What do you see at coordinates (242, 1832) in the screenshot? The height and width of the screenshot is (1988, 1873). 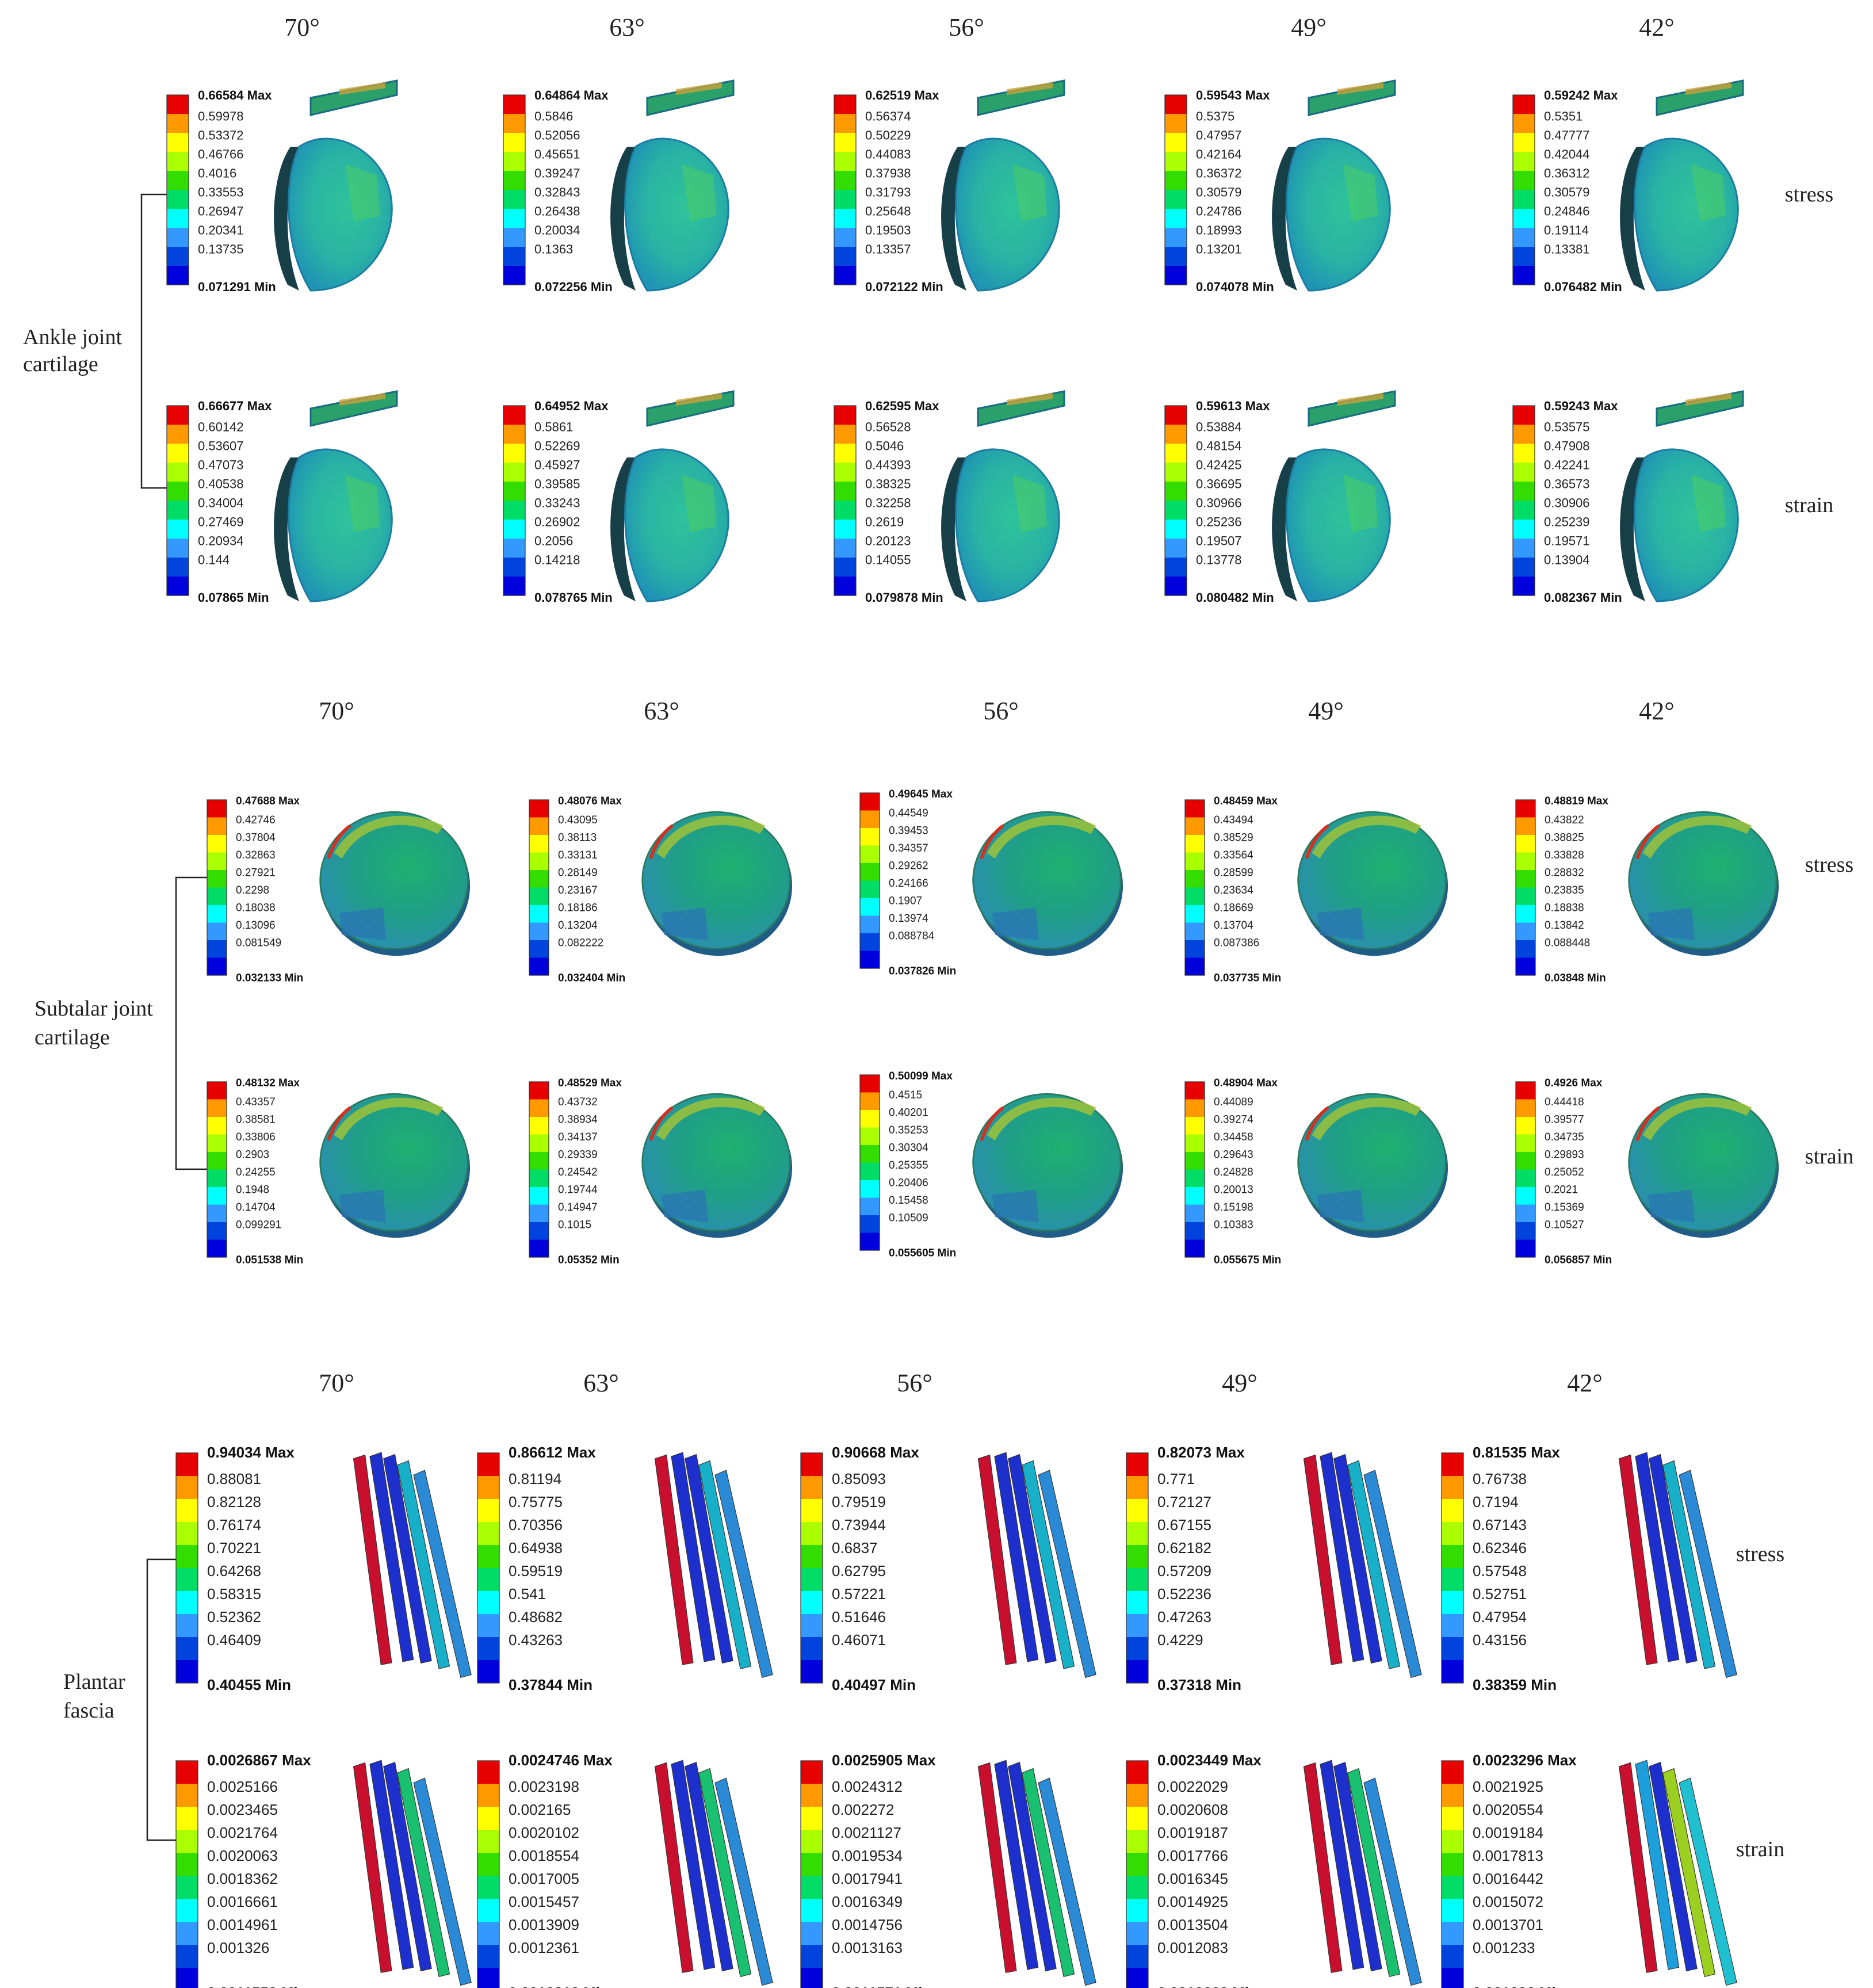 I see `legend-value: 0.0021764` at bounding box center [242, 1832].